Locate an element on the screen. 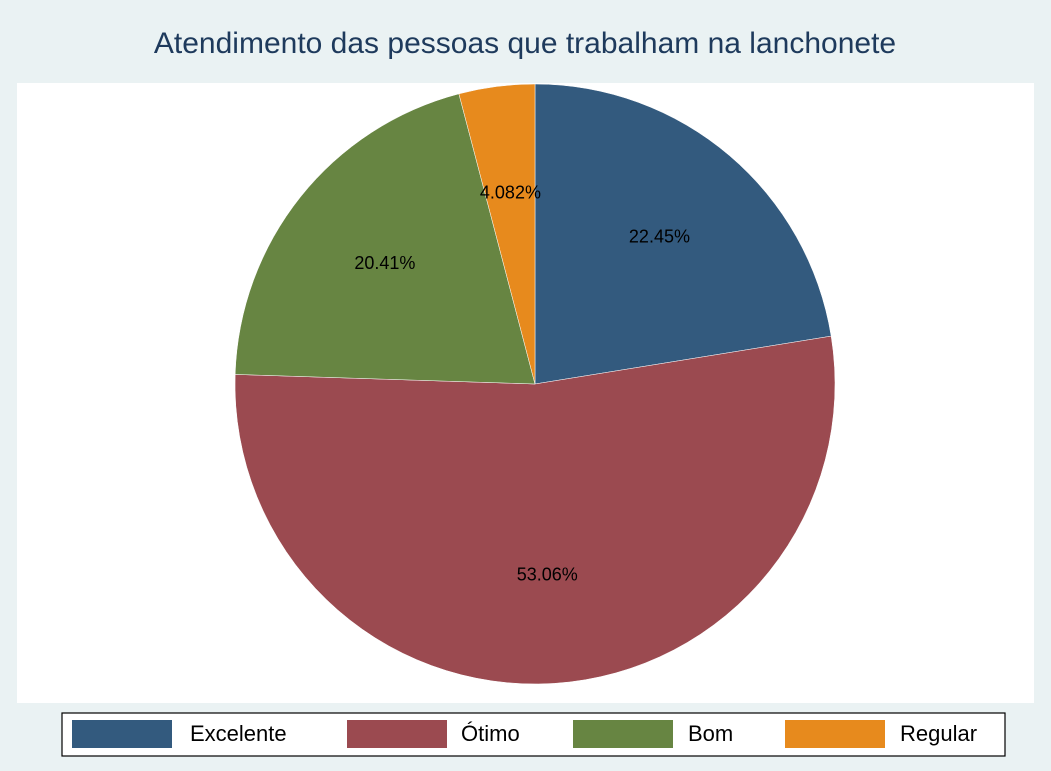 The width and height of the screenshot is (1051, 771). data-label: 20.41% is located at coordinates (384, 263).